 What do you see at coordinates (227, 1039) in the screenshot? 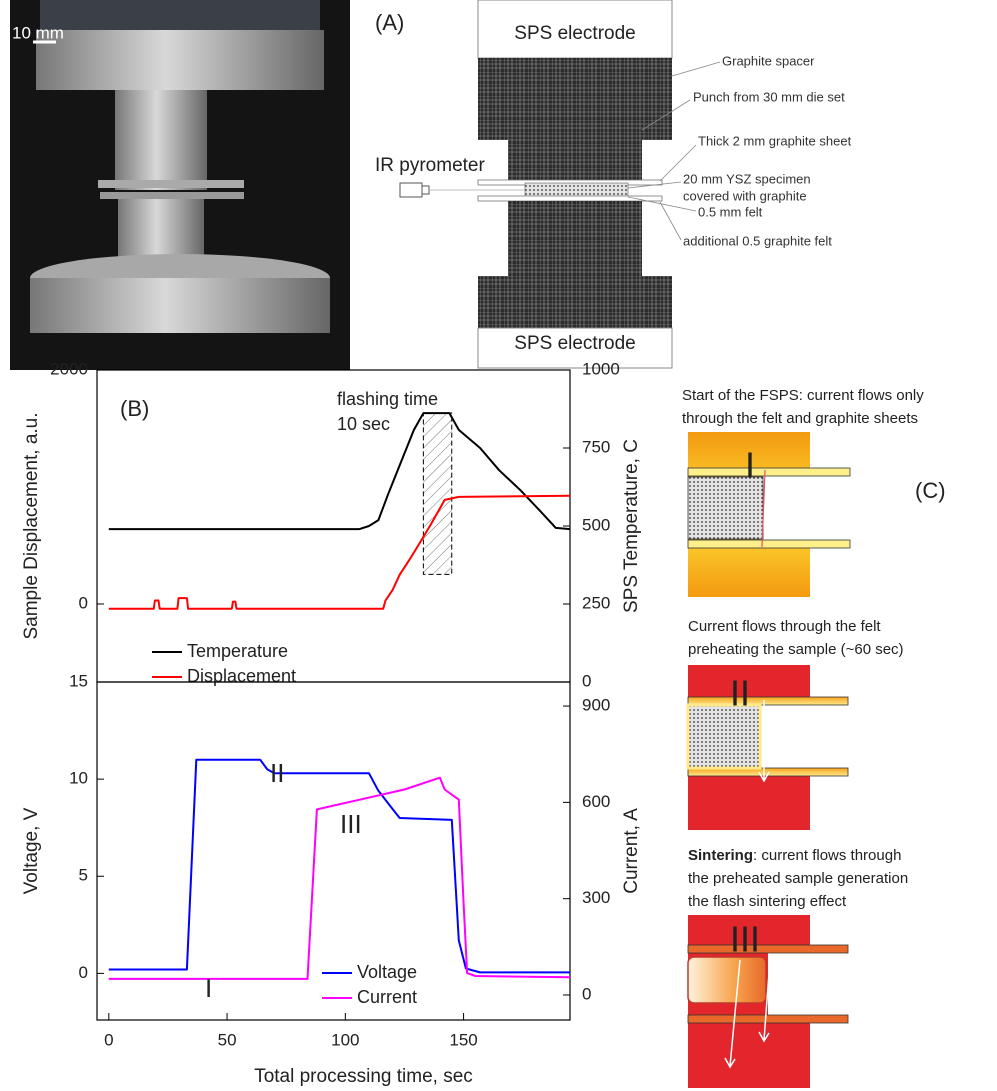
I see `x-tick-label: 50` at bounding box center [227, 1039].